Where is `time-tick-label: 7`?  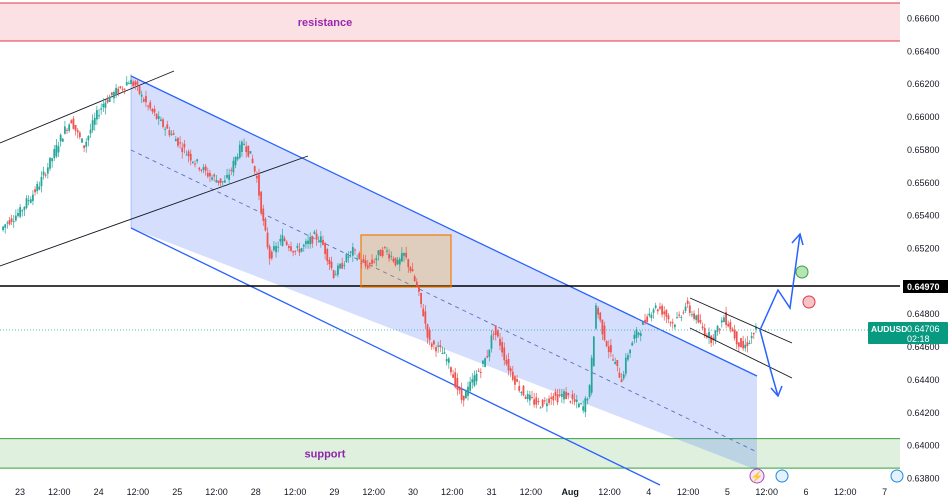
time-tick-label: 7 is located at coordinates (884, 492).